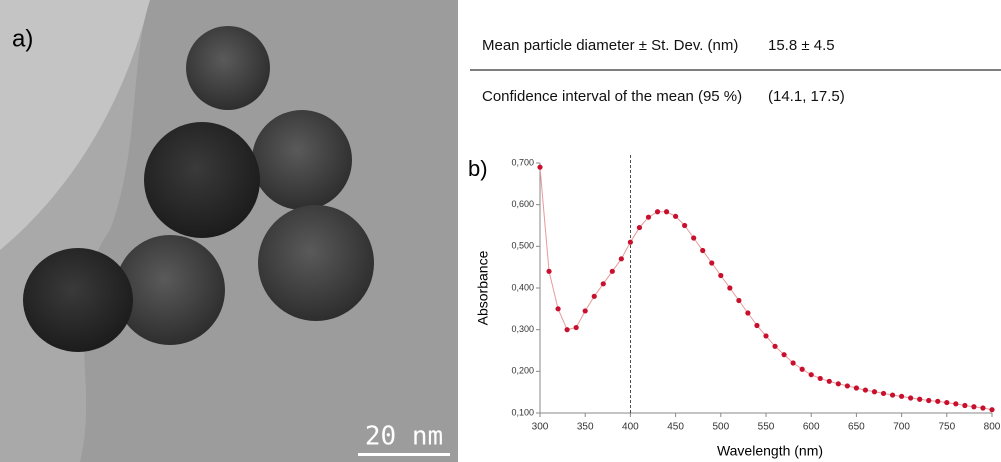 The height and width of the screenshot is (462, 1001). Describe the element at coordinates (478, 168) in the screenshot. I see `panel-label: b)` at that location.